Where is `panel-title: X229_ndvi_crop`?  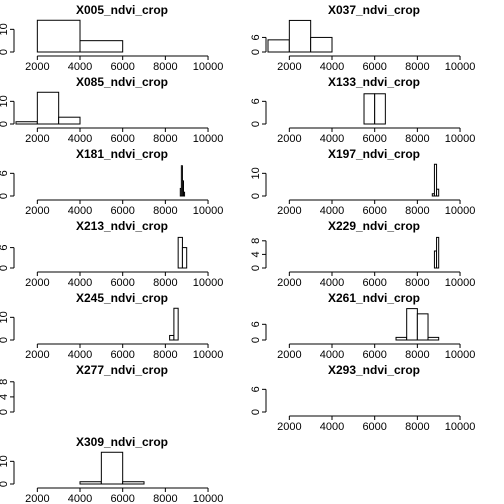
panel-title: X229_ndvi_crop is located at coordinates (374, 226).